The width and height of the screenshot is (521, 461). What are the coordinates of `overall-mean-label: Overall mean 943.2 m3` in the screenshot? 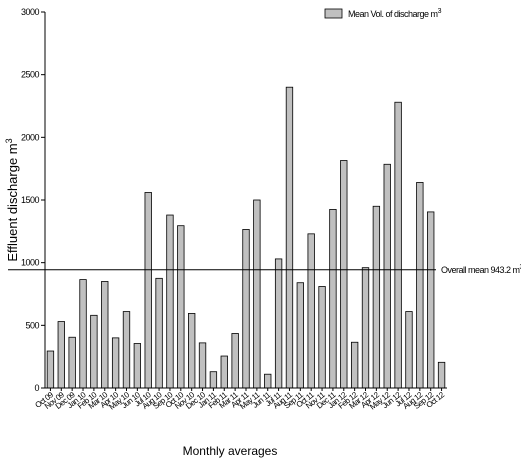 It's located at (481, 269).